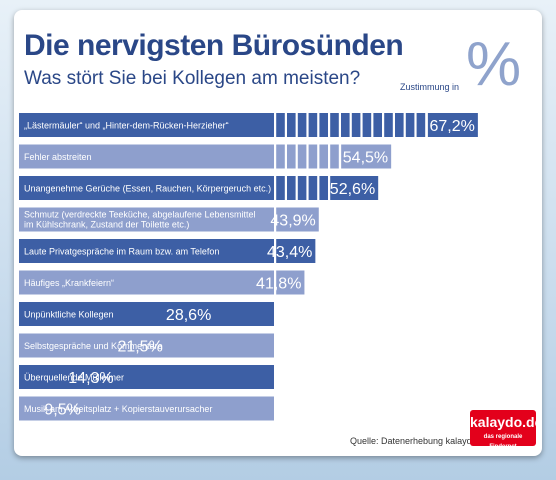 The width and height of the screenshot is (556, 480). I want to click on value-label: 41,8%, so click(278, 284).